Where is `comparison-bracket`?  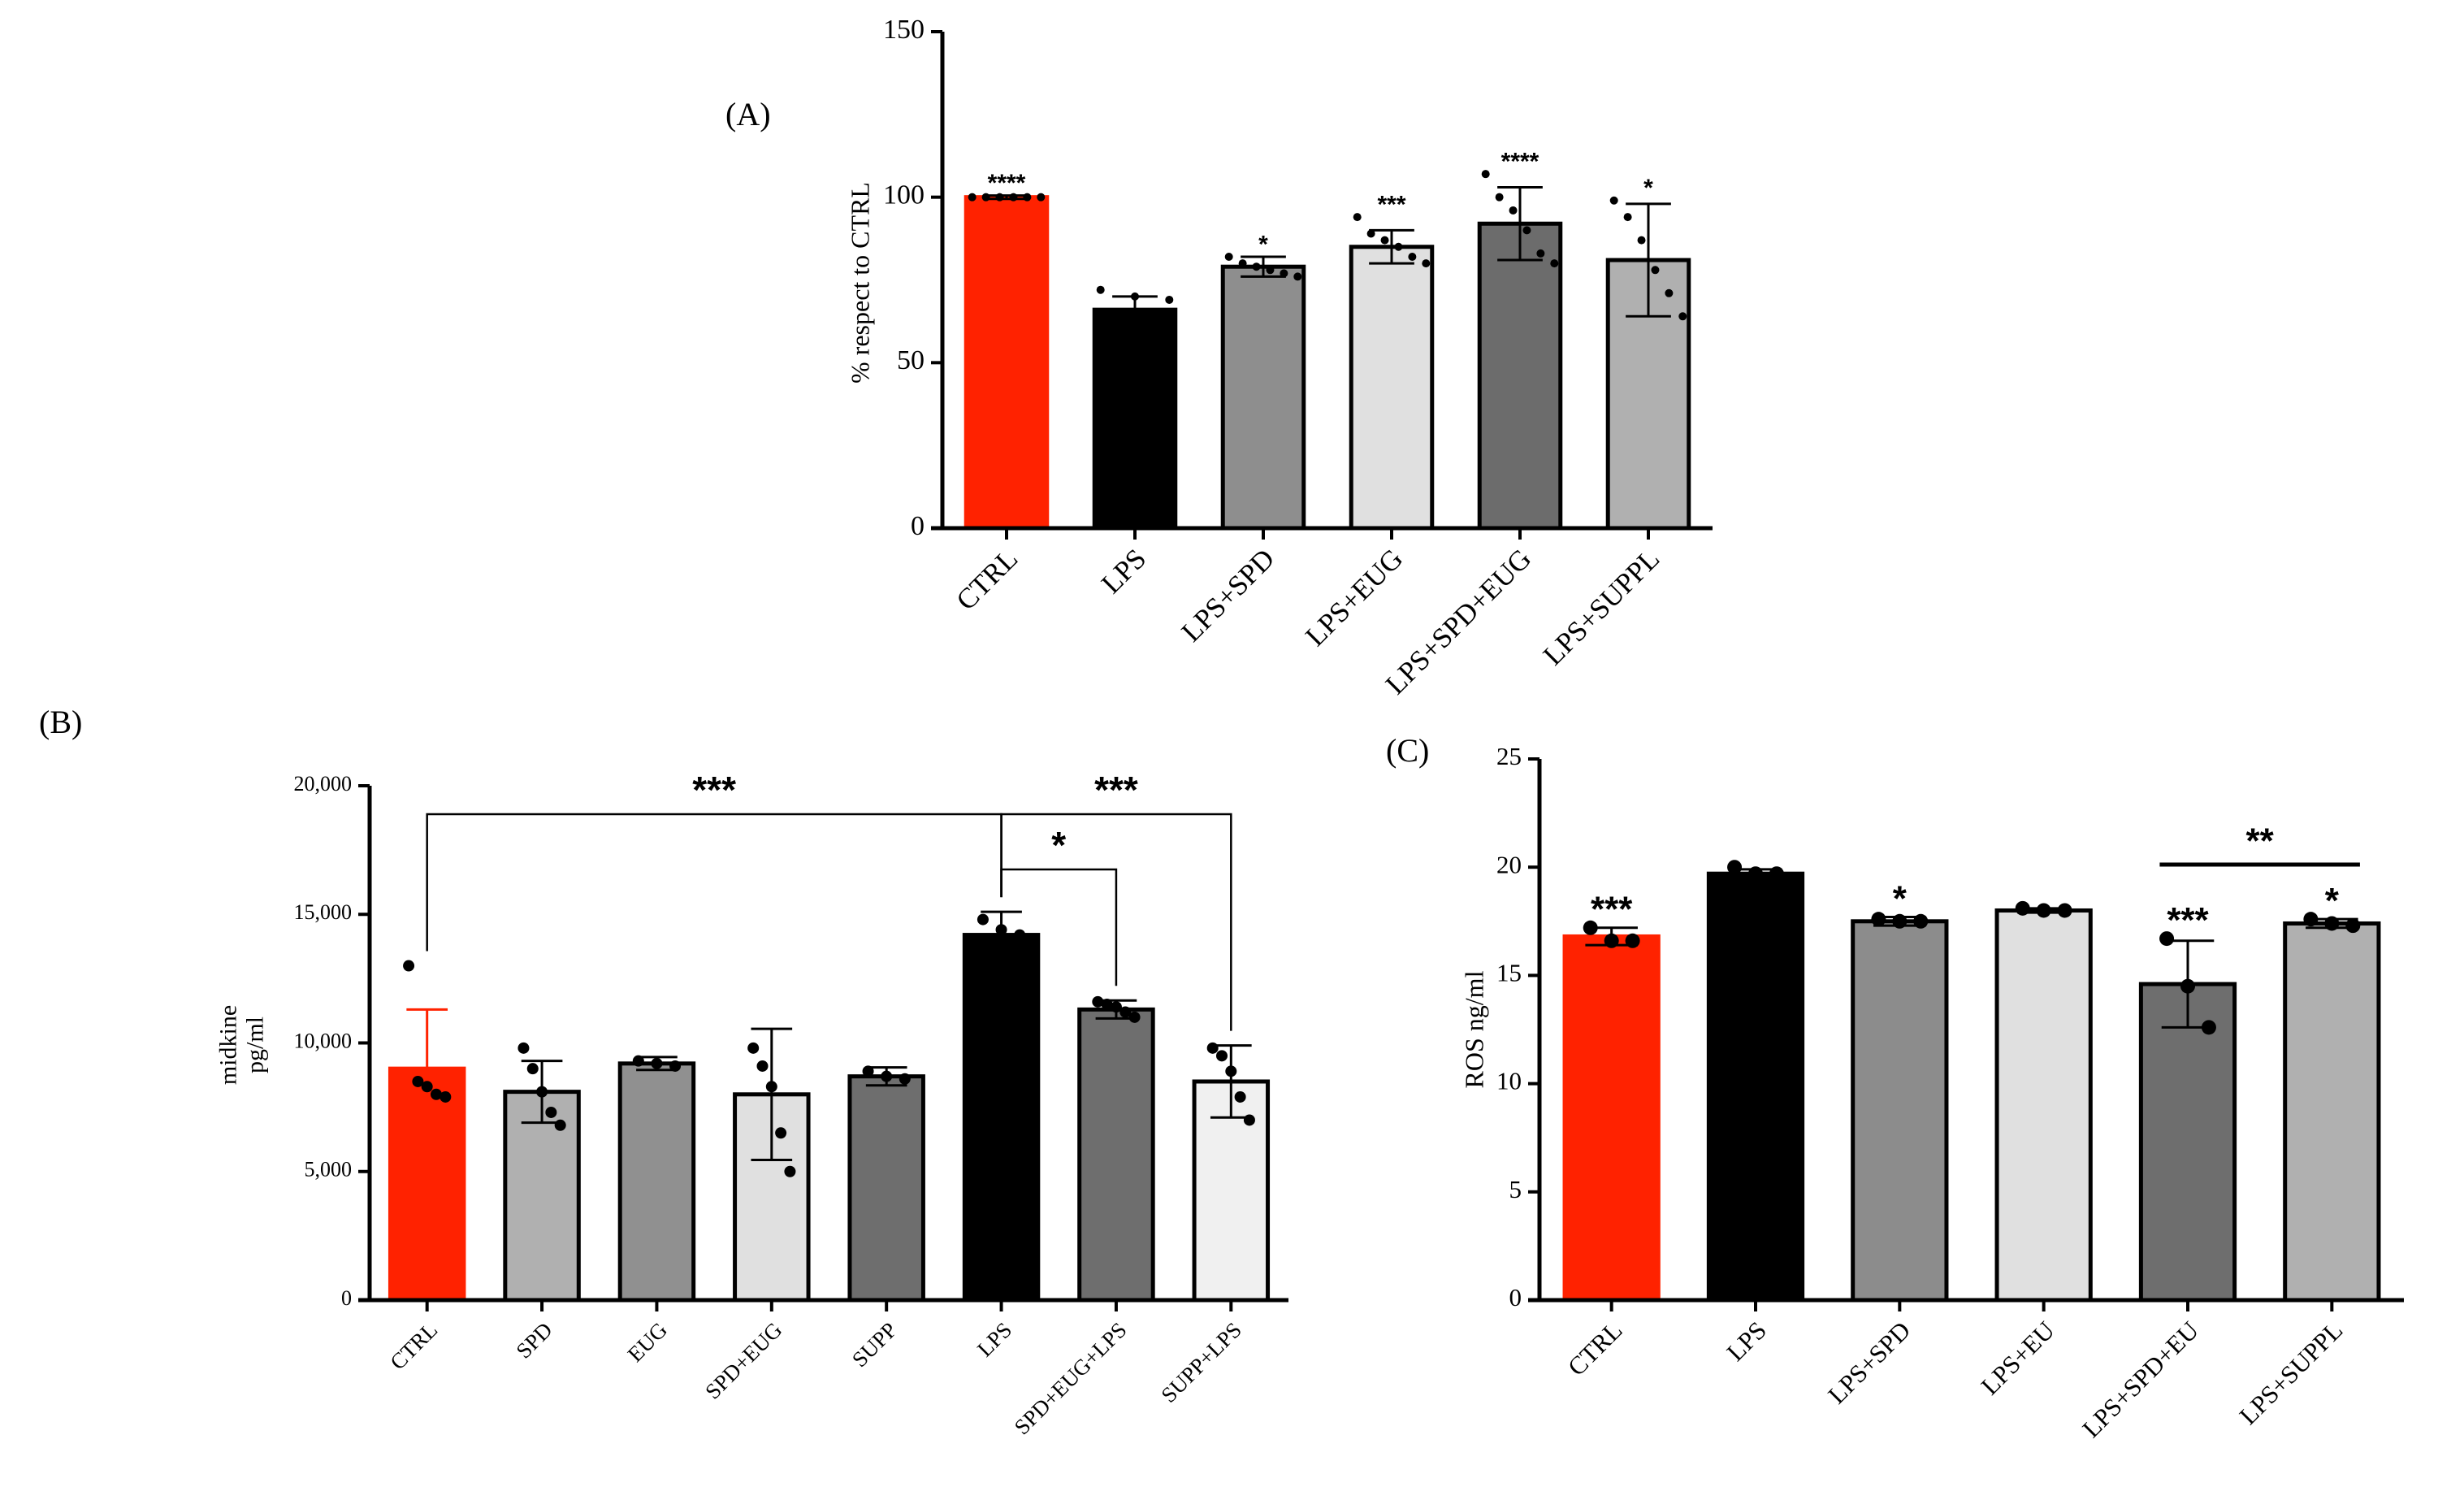
comparison-bracket is located at coordinates (1116, 922).